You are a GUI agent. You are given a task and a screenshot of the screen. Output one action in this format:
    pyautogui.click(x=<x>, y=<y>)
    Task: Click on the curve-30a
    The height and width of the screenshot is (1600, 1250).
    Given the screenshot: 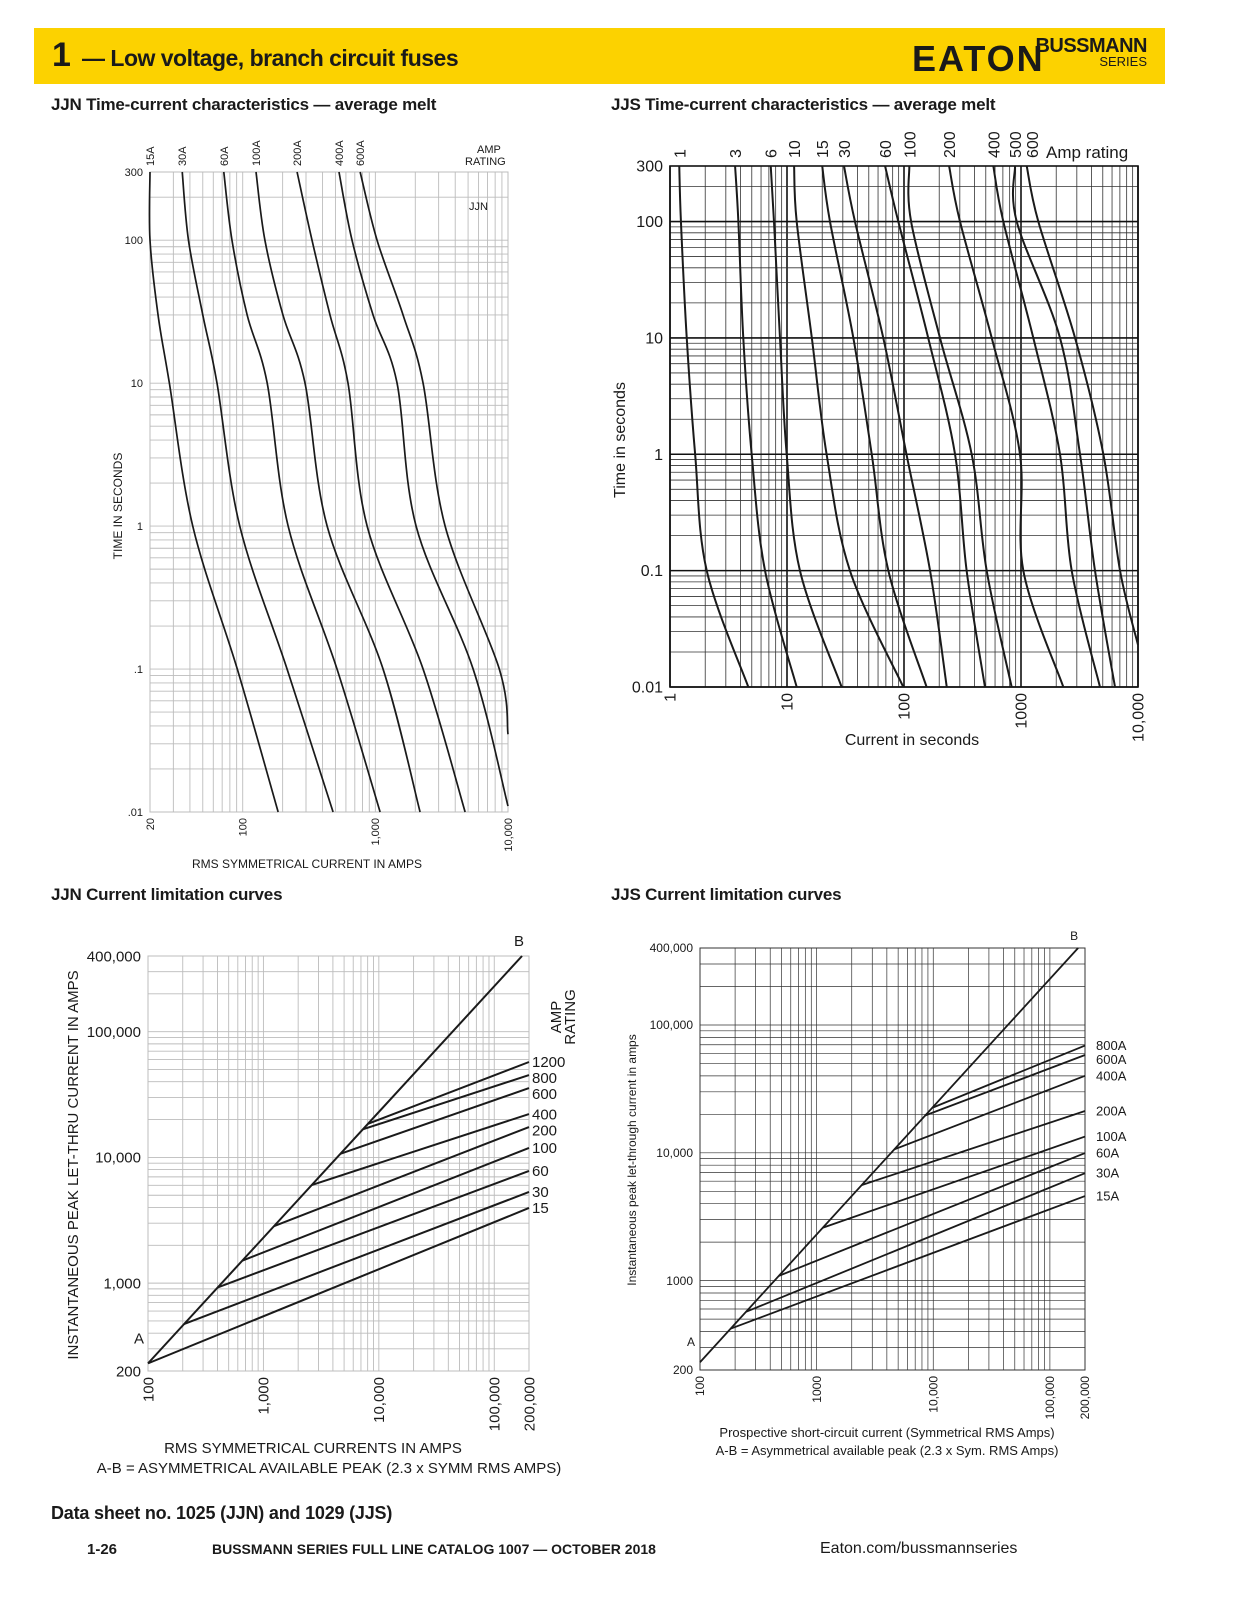 What is the action you would take?
    pyautogui.click(x=257, y=492)
    